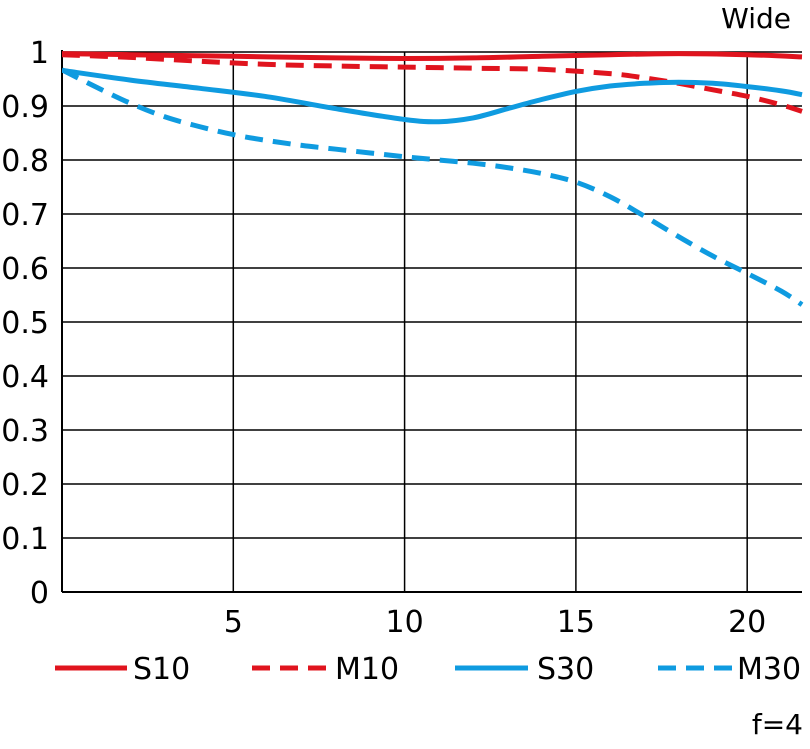 This screenshot has width=810, height=749. I want to click on legend-label: M10, so click(367, 669).